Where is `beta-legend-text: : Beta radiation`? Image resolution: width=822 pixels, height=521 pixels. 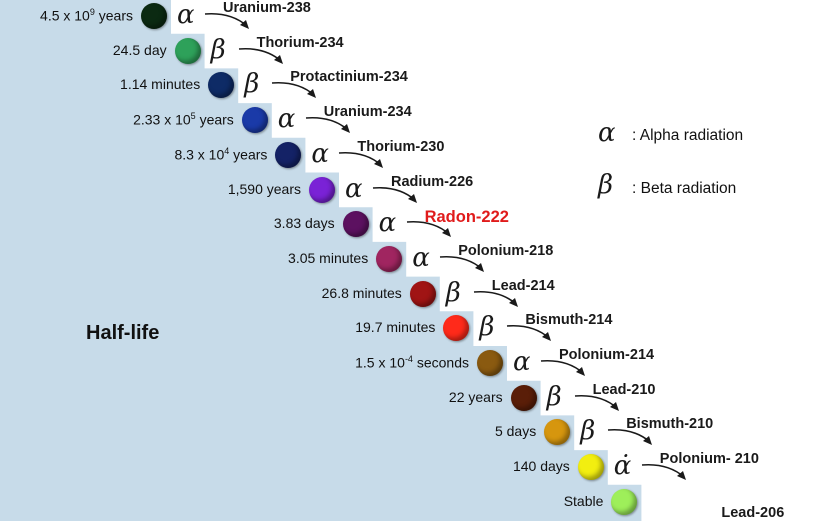 beta-legend-text: : Beta radiation is located at coordinates (684, 188).